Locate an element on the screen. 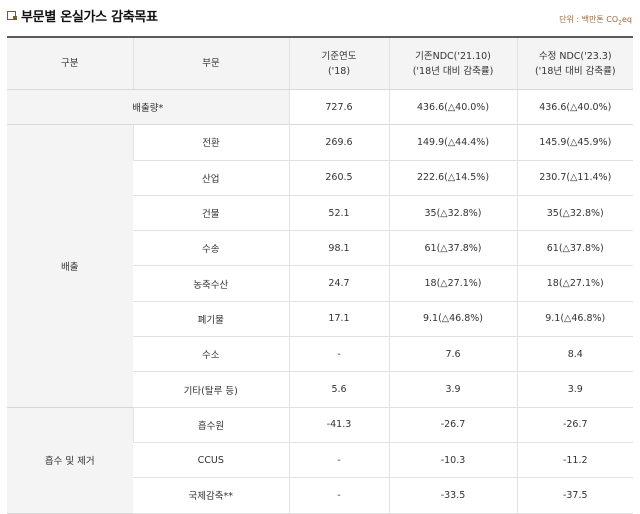 The height and width of the screenshot is (514, 640). unit-prefix: 단위 : 백만톤 CO is located at coordinates (589, 19).